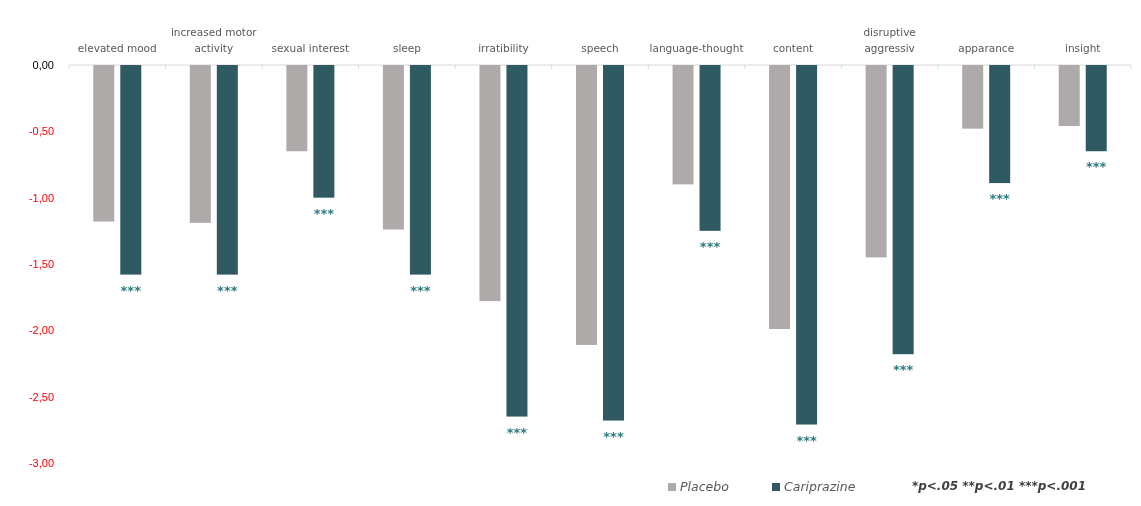  I want to click on text: *p<.05 **p<.01 ***p<.001, so click(998, 486).